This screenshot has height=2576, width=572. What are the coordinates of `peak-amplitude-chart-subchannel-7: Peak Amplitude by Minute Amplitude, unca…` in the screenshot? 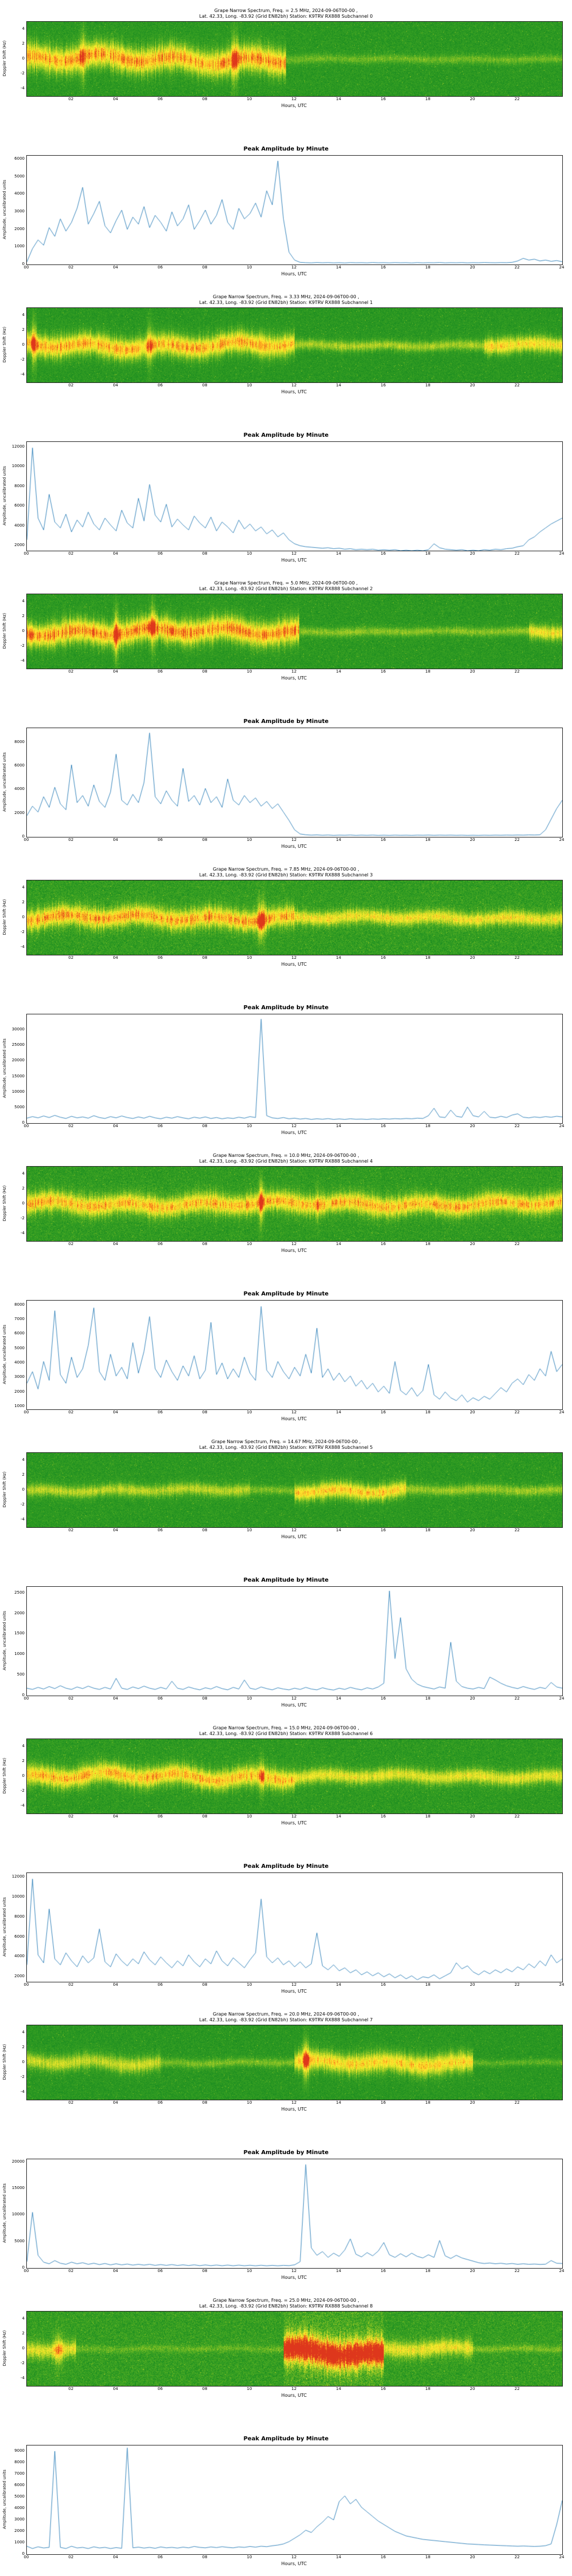 It's located at (286, 2218).